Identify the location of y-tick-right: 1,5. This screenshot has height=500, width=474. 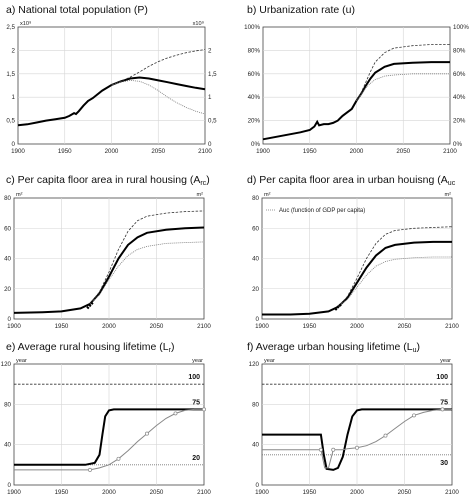
(212, 74).